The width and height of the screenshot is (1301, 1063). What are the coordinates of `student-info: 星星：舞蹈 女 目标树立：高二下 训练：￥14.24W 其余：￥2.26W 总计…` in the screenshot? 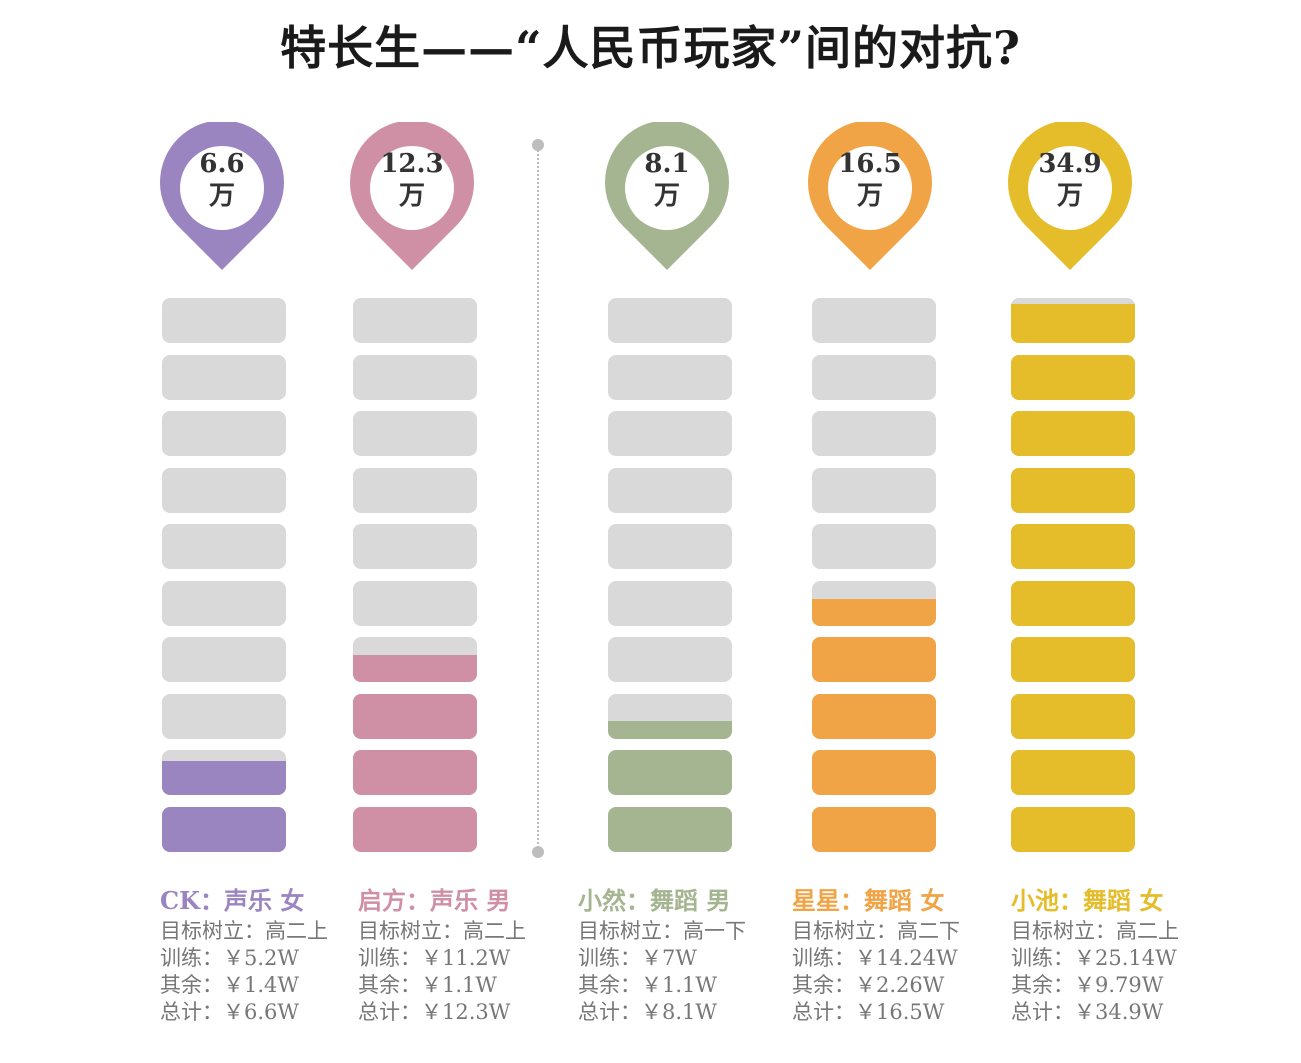 It's located at (876, 955).